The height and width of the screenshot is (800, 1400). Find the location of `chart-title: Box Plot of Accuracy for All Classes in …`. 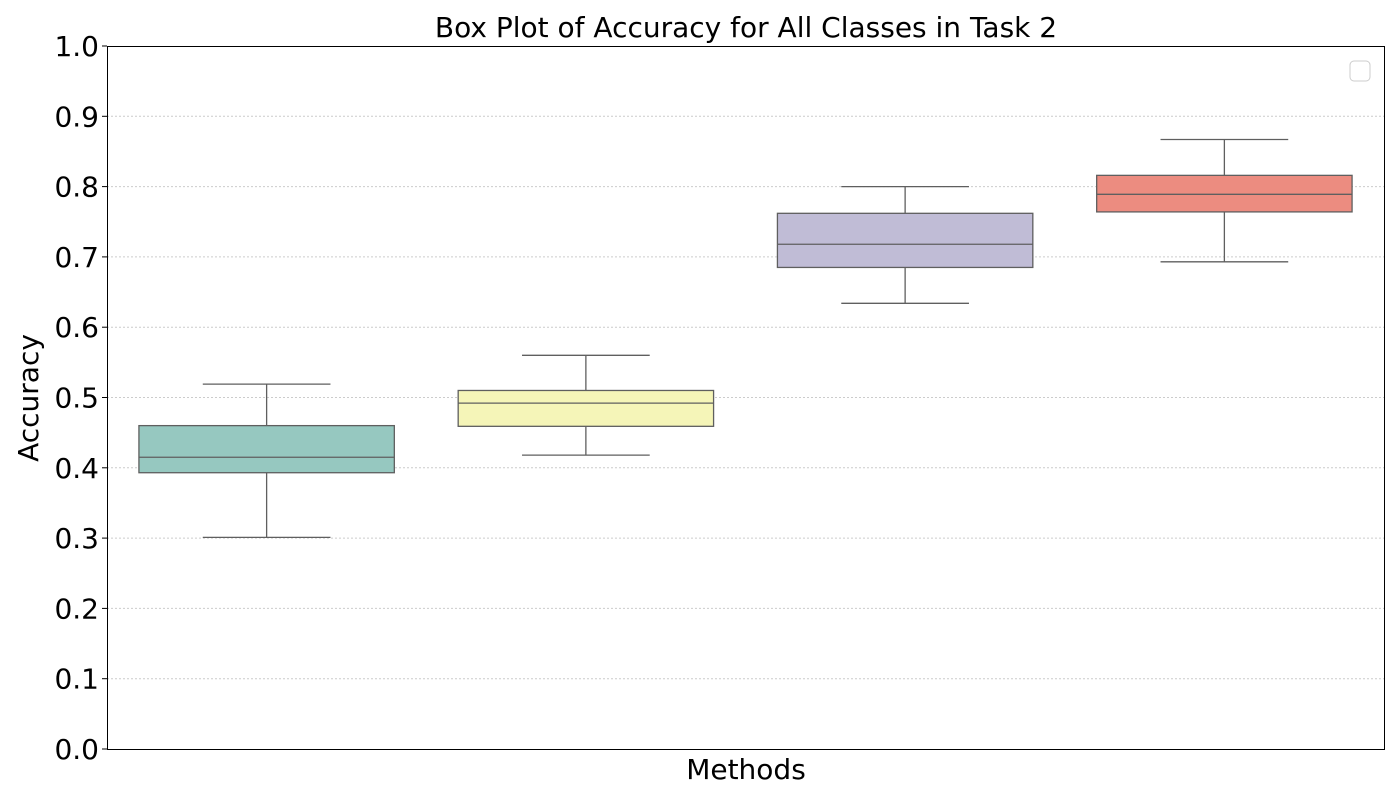

chart-title: Box Plot of Accuracy for All Classes in … is located at coordinates (746, 27).